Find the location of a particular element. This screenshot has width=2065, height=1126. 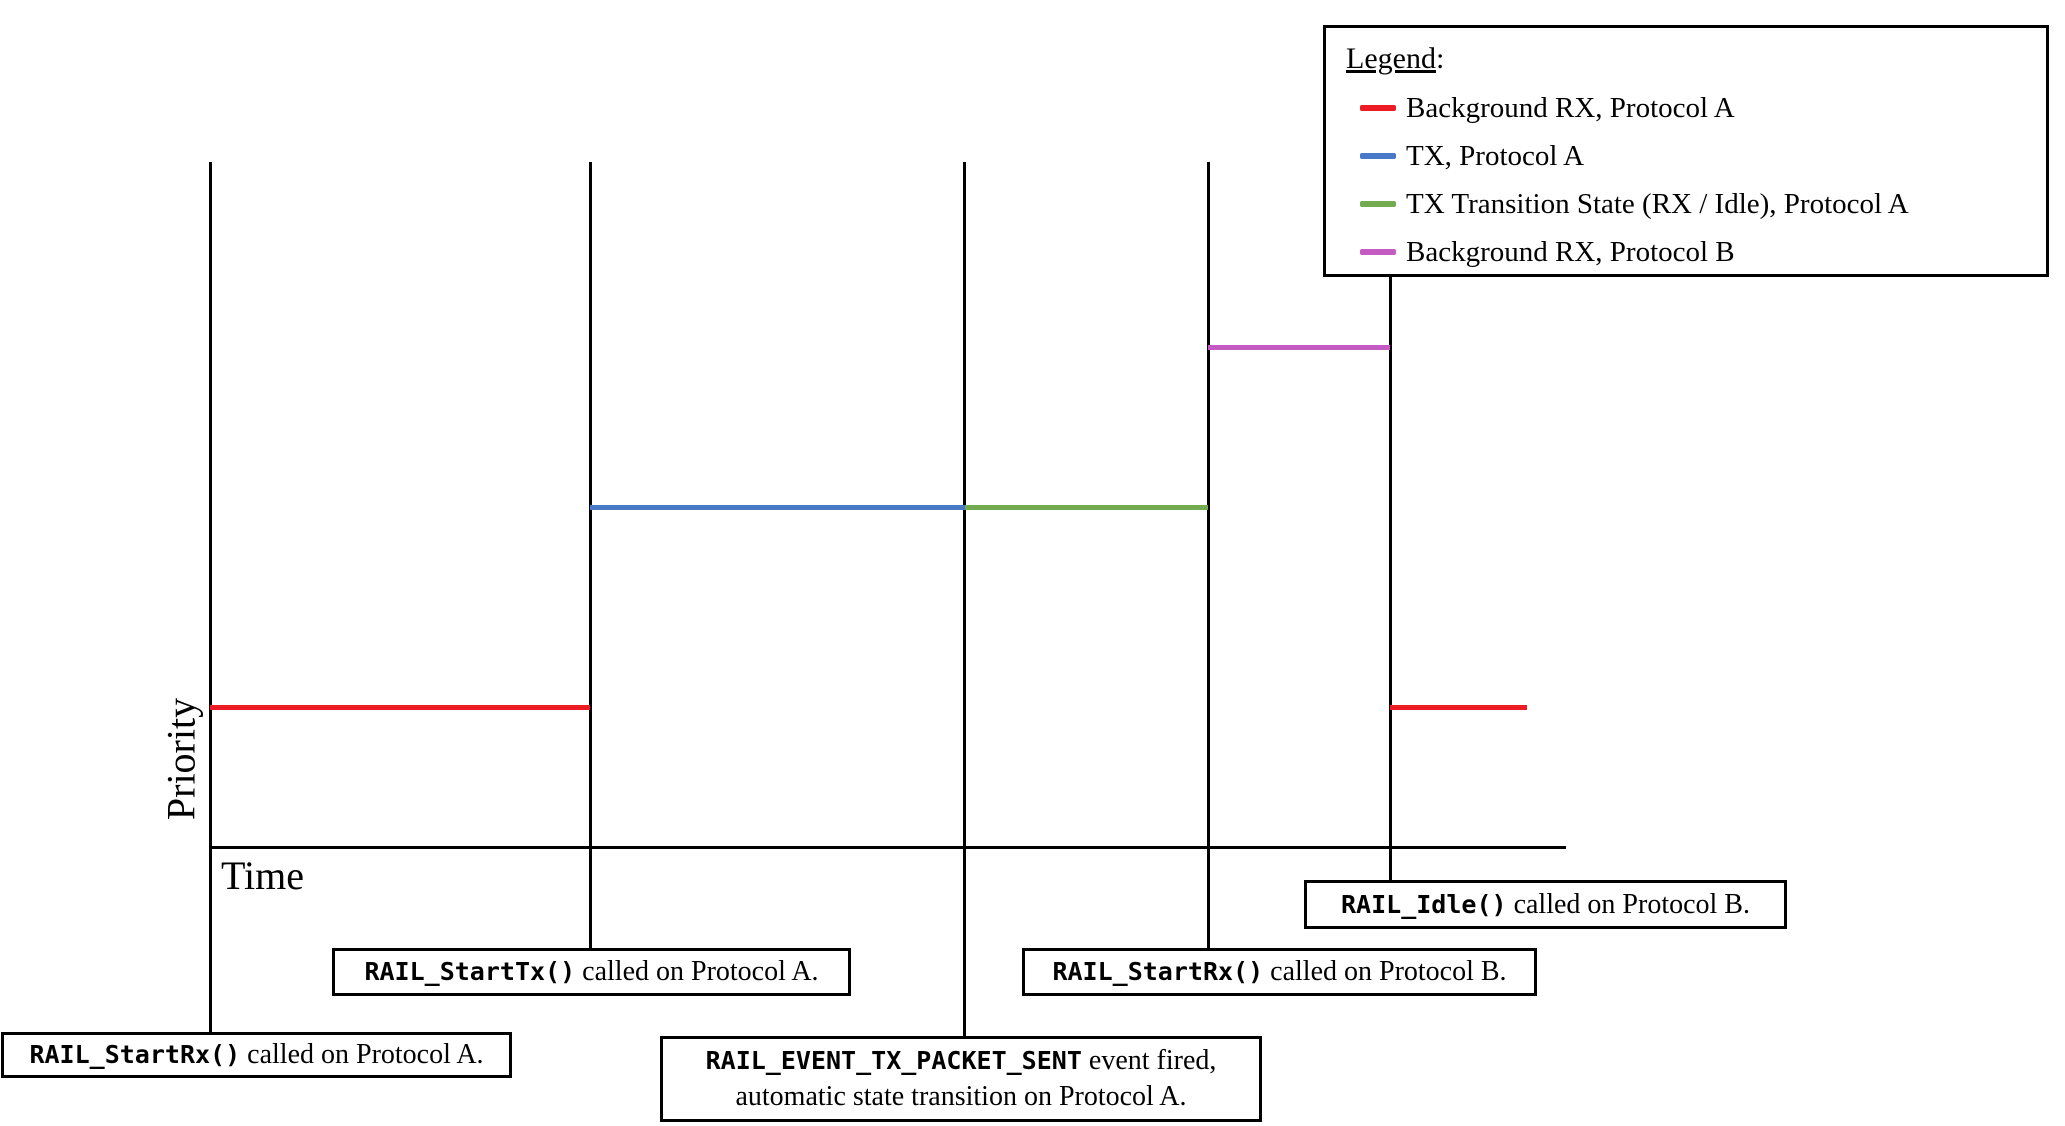

event-line-idle-b is located at coordinates (1390, 578).